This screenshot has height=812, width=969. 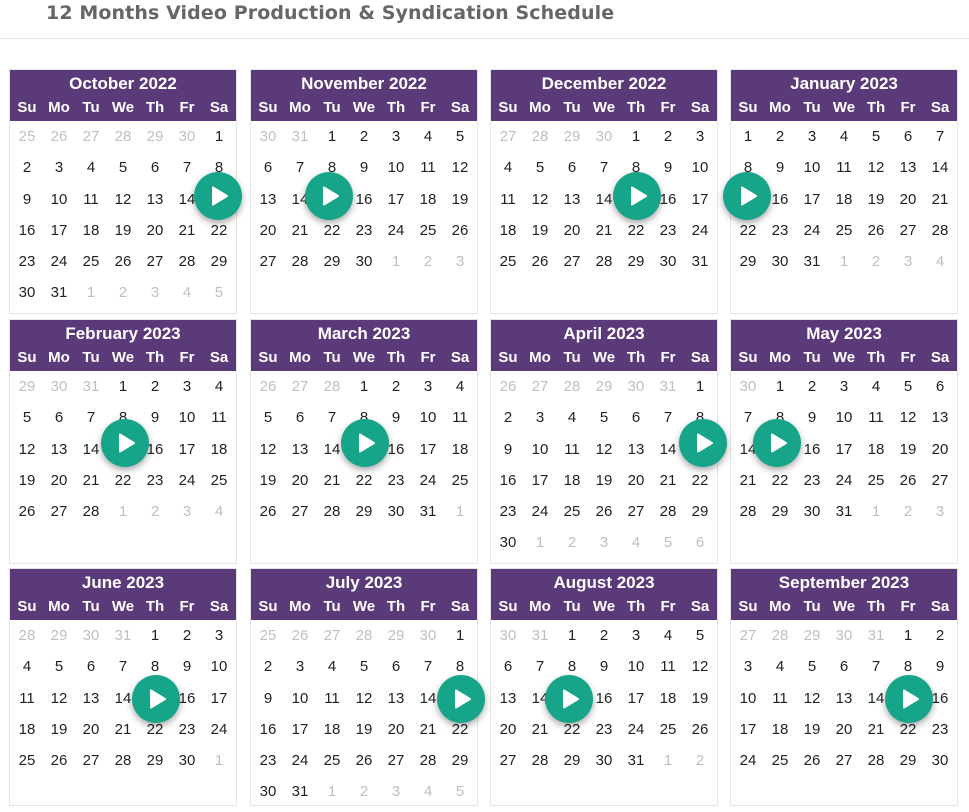 What do you see at coordinates (27, 449) in the screenshot?
I see `day-cell: 12` at bounding box center [27, 449].